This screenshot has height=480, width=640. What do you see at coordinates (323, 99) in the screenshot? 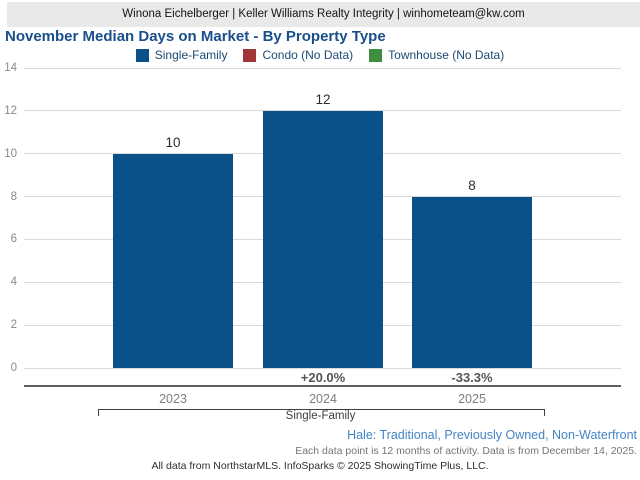
I see `bar-value-label: 12` at bounding box center [323, 99].